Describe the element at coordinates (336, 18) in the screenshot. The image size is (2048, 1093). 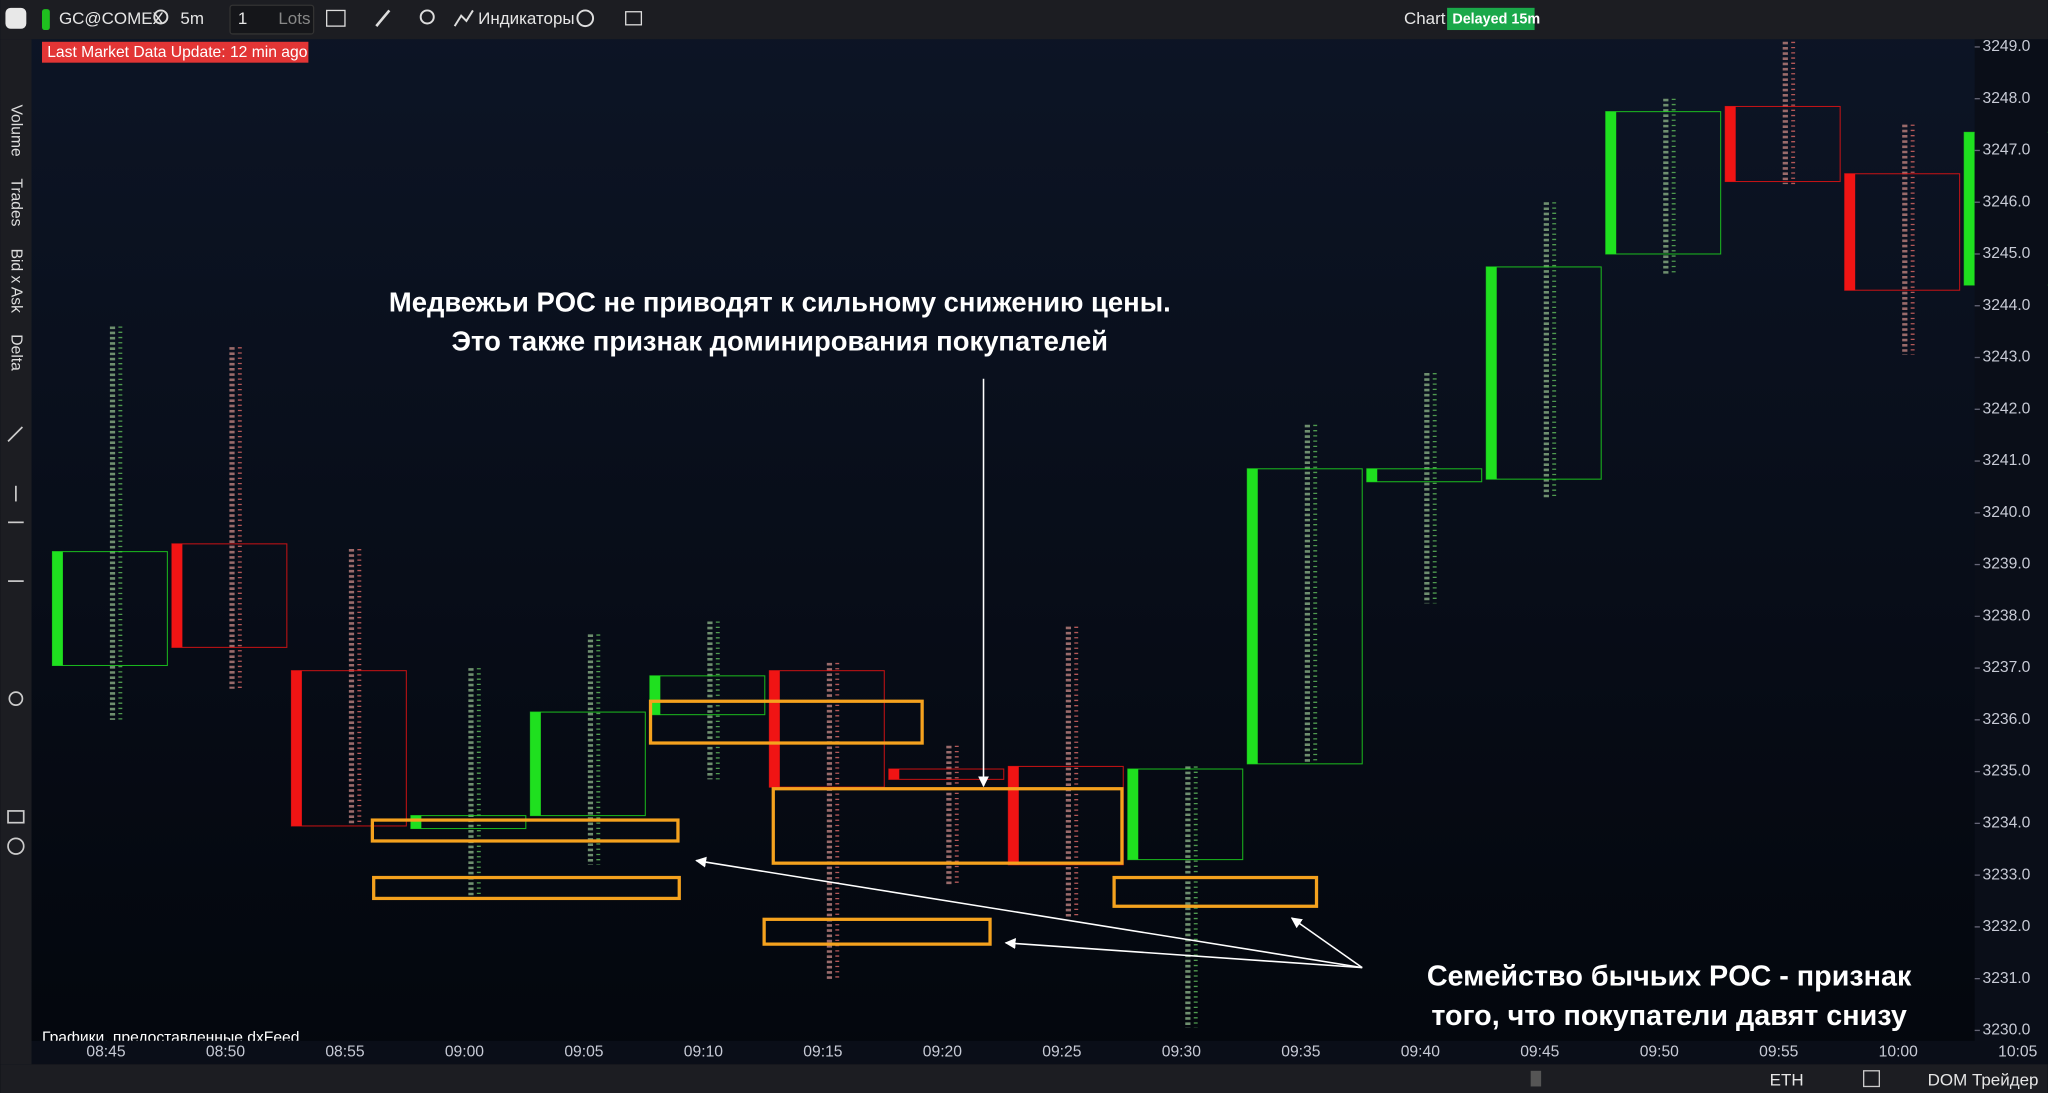
I see `chart-type-icon` at that location.